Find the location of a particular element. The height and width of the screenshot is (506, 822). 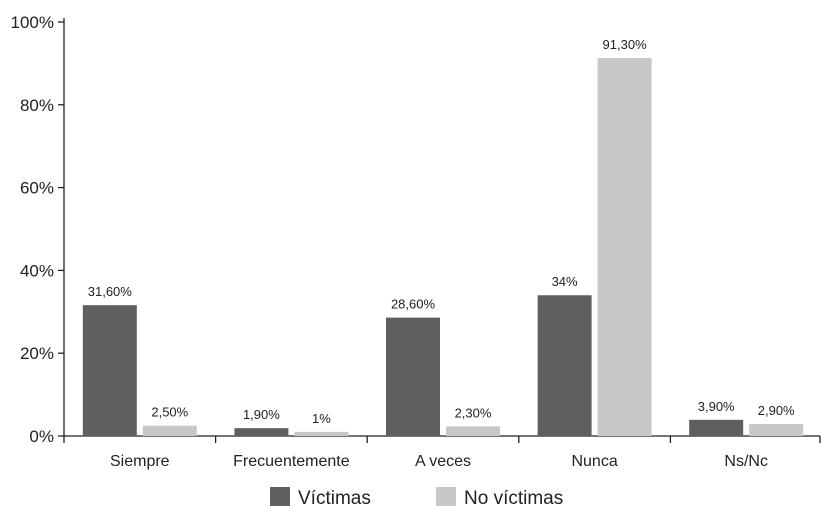

x-category-label: Siempre is located at coordinates (140, 461).